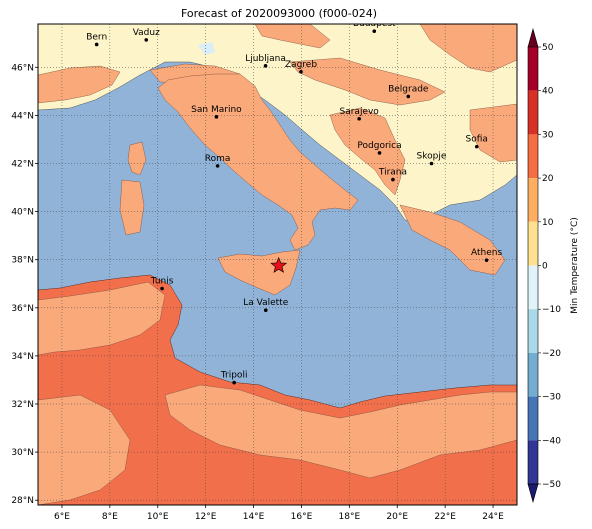 The image size is (592, 529). I want to click on cold-pocket-alps, so click(206, 48).